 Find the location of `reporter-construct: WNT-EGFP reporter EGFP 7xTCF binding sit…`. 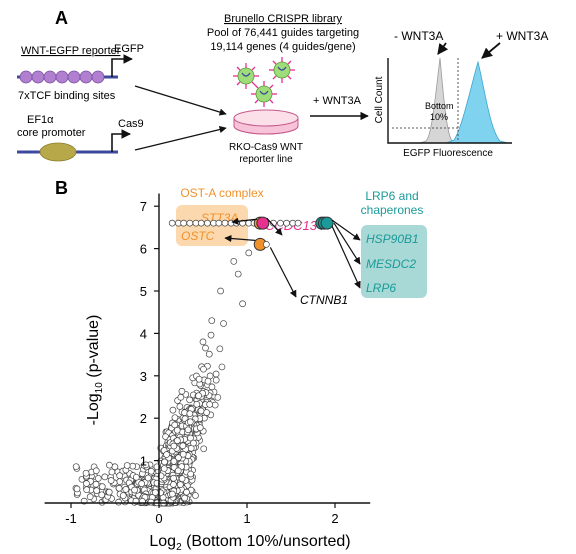

reporter-construct: WNT-EGFP reporter EGFP 7xTCF binding sit… is located at coordinates (80, 72).